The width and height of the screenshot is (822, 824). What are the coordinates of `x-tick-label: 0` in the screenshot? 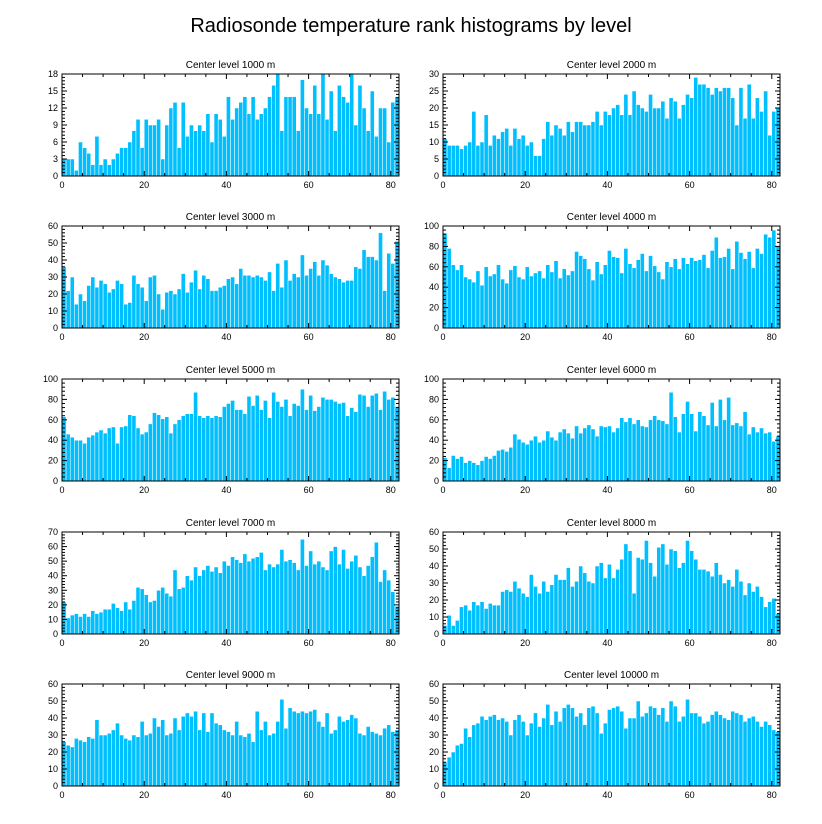 It's located at (442, 795).